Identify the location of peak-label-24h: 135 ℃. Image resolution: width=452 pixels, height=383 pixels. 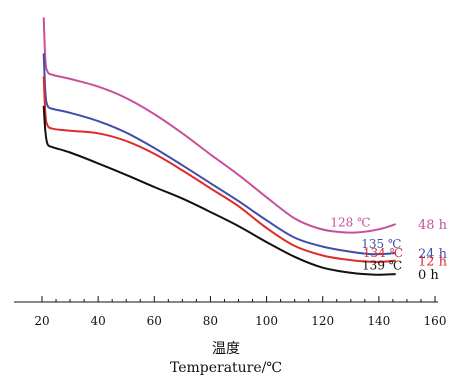
(381, 244).